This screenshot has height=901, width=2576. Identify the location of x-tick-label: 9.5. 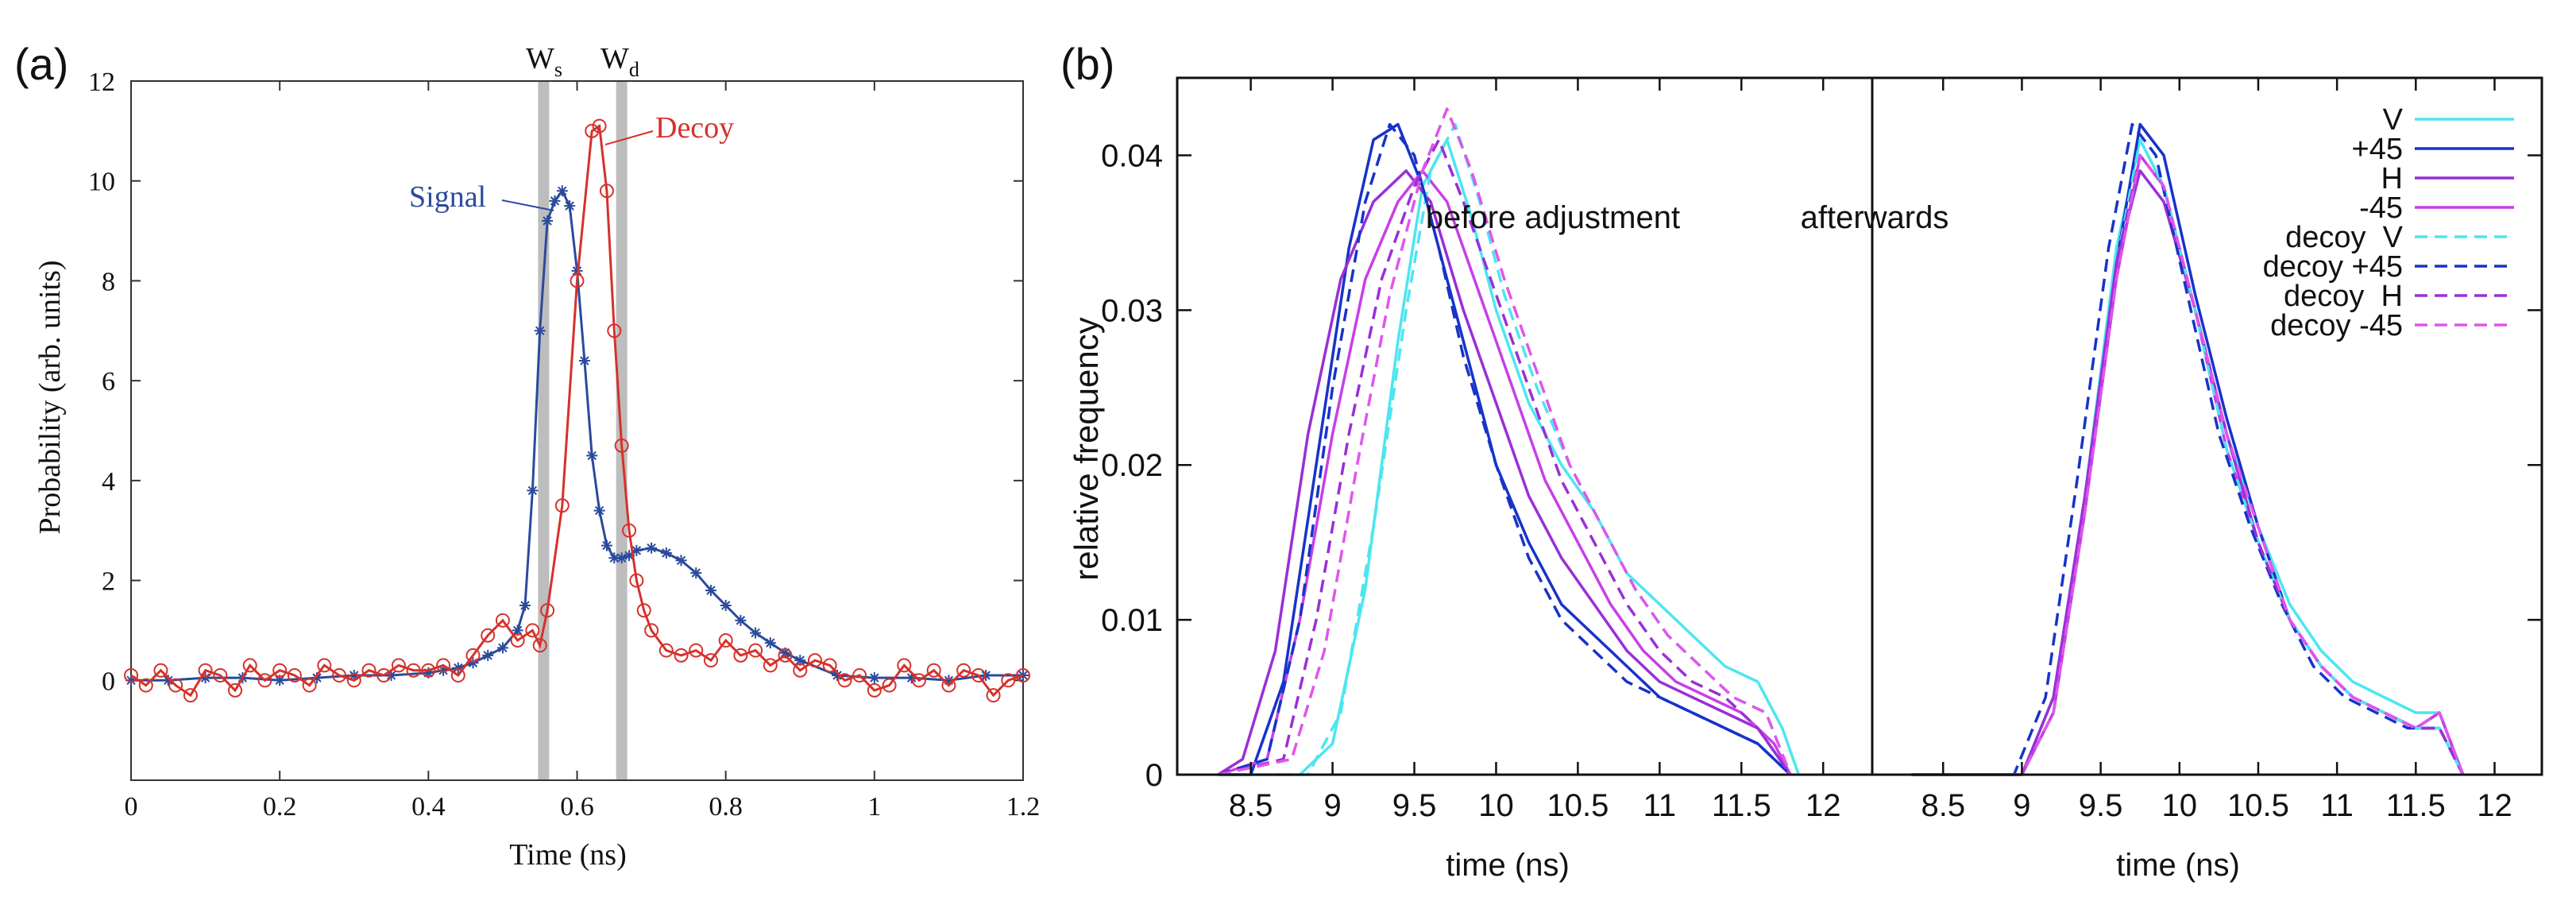
(1414, 806).